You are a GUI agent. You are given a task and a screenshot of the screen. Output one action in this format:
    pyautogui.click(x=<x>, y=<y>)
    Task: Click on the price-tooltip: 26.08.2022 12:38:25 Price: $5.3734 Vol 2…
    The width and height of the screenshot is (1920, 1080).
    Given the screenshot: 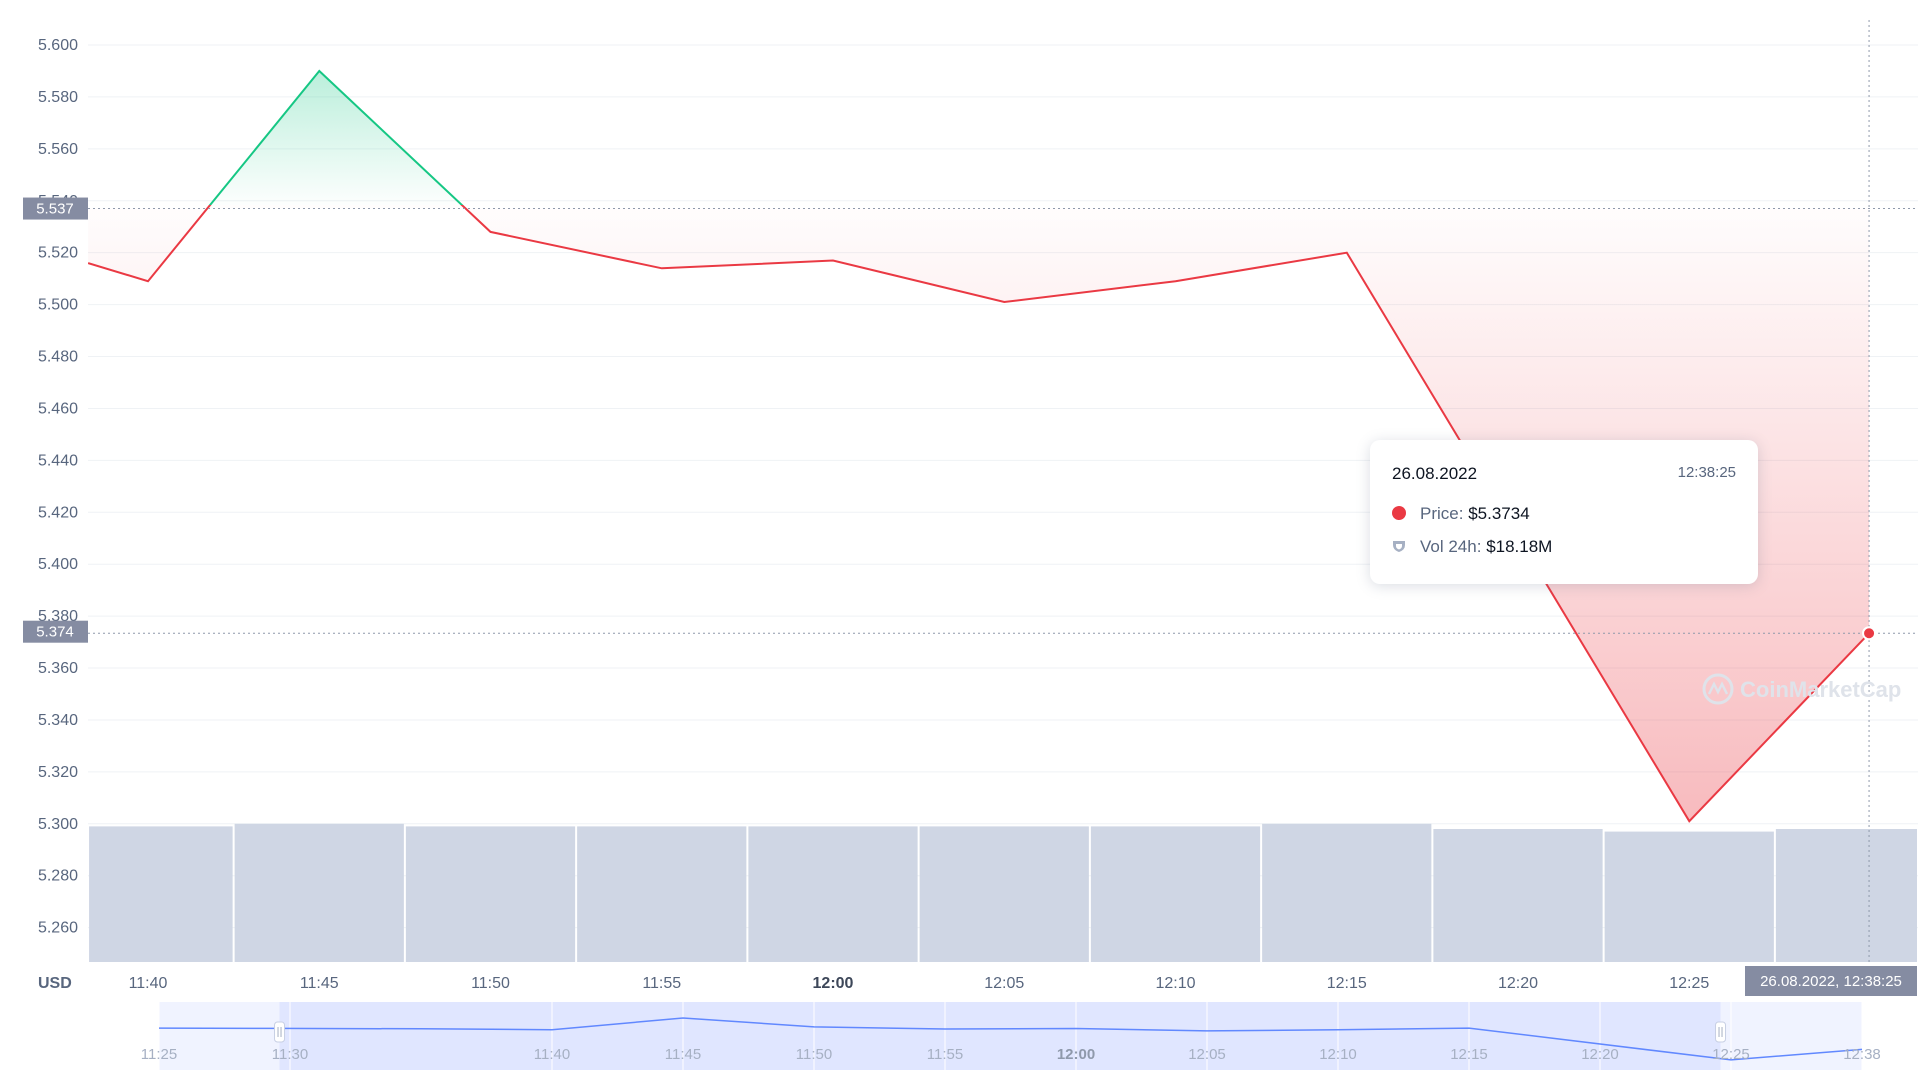 What is the action you would take?
    pyautogui.click(x=1564, y=512)
    